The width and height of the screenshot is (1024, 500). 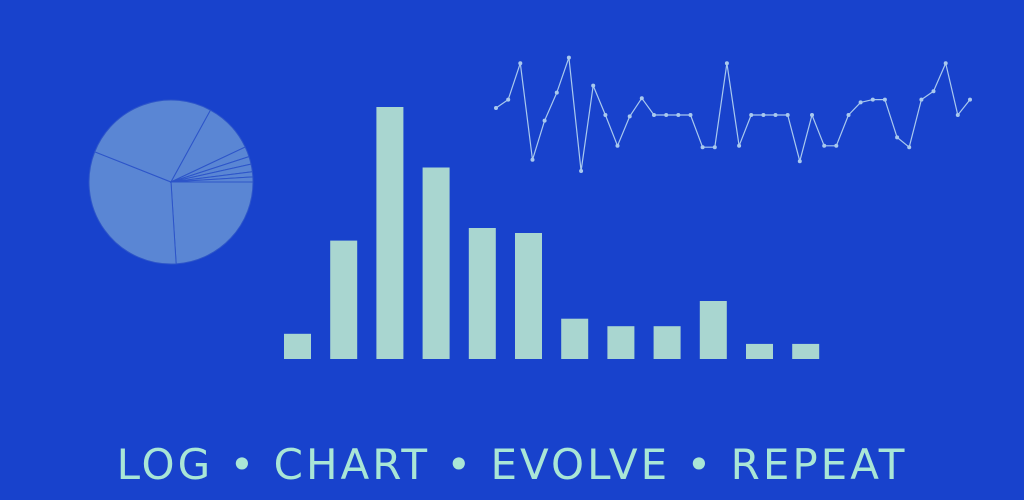 I want to click on tagline: LOG • CHART • EVOLVE • REPEAT, so click(x=512, y=464).